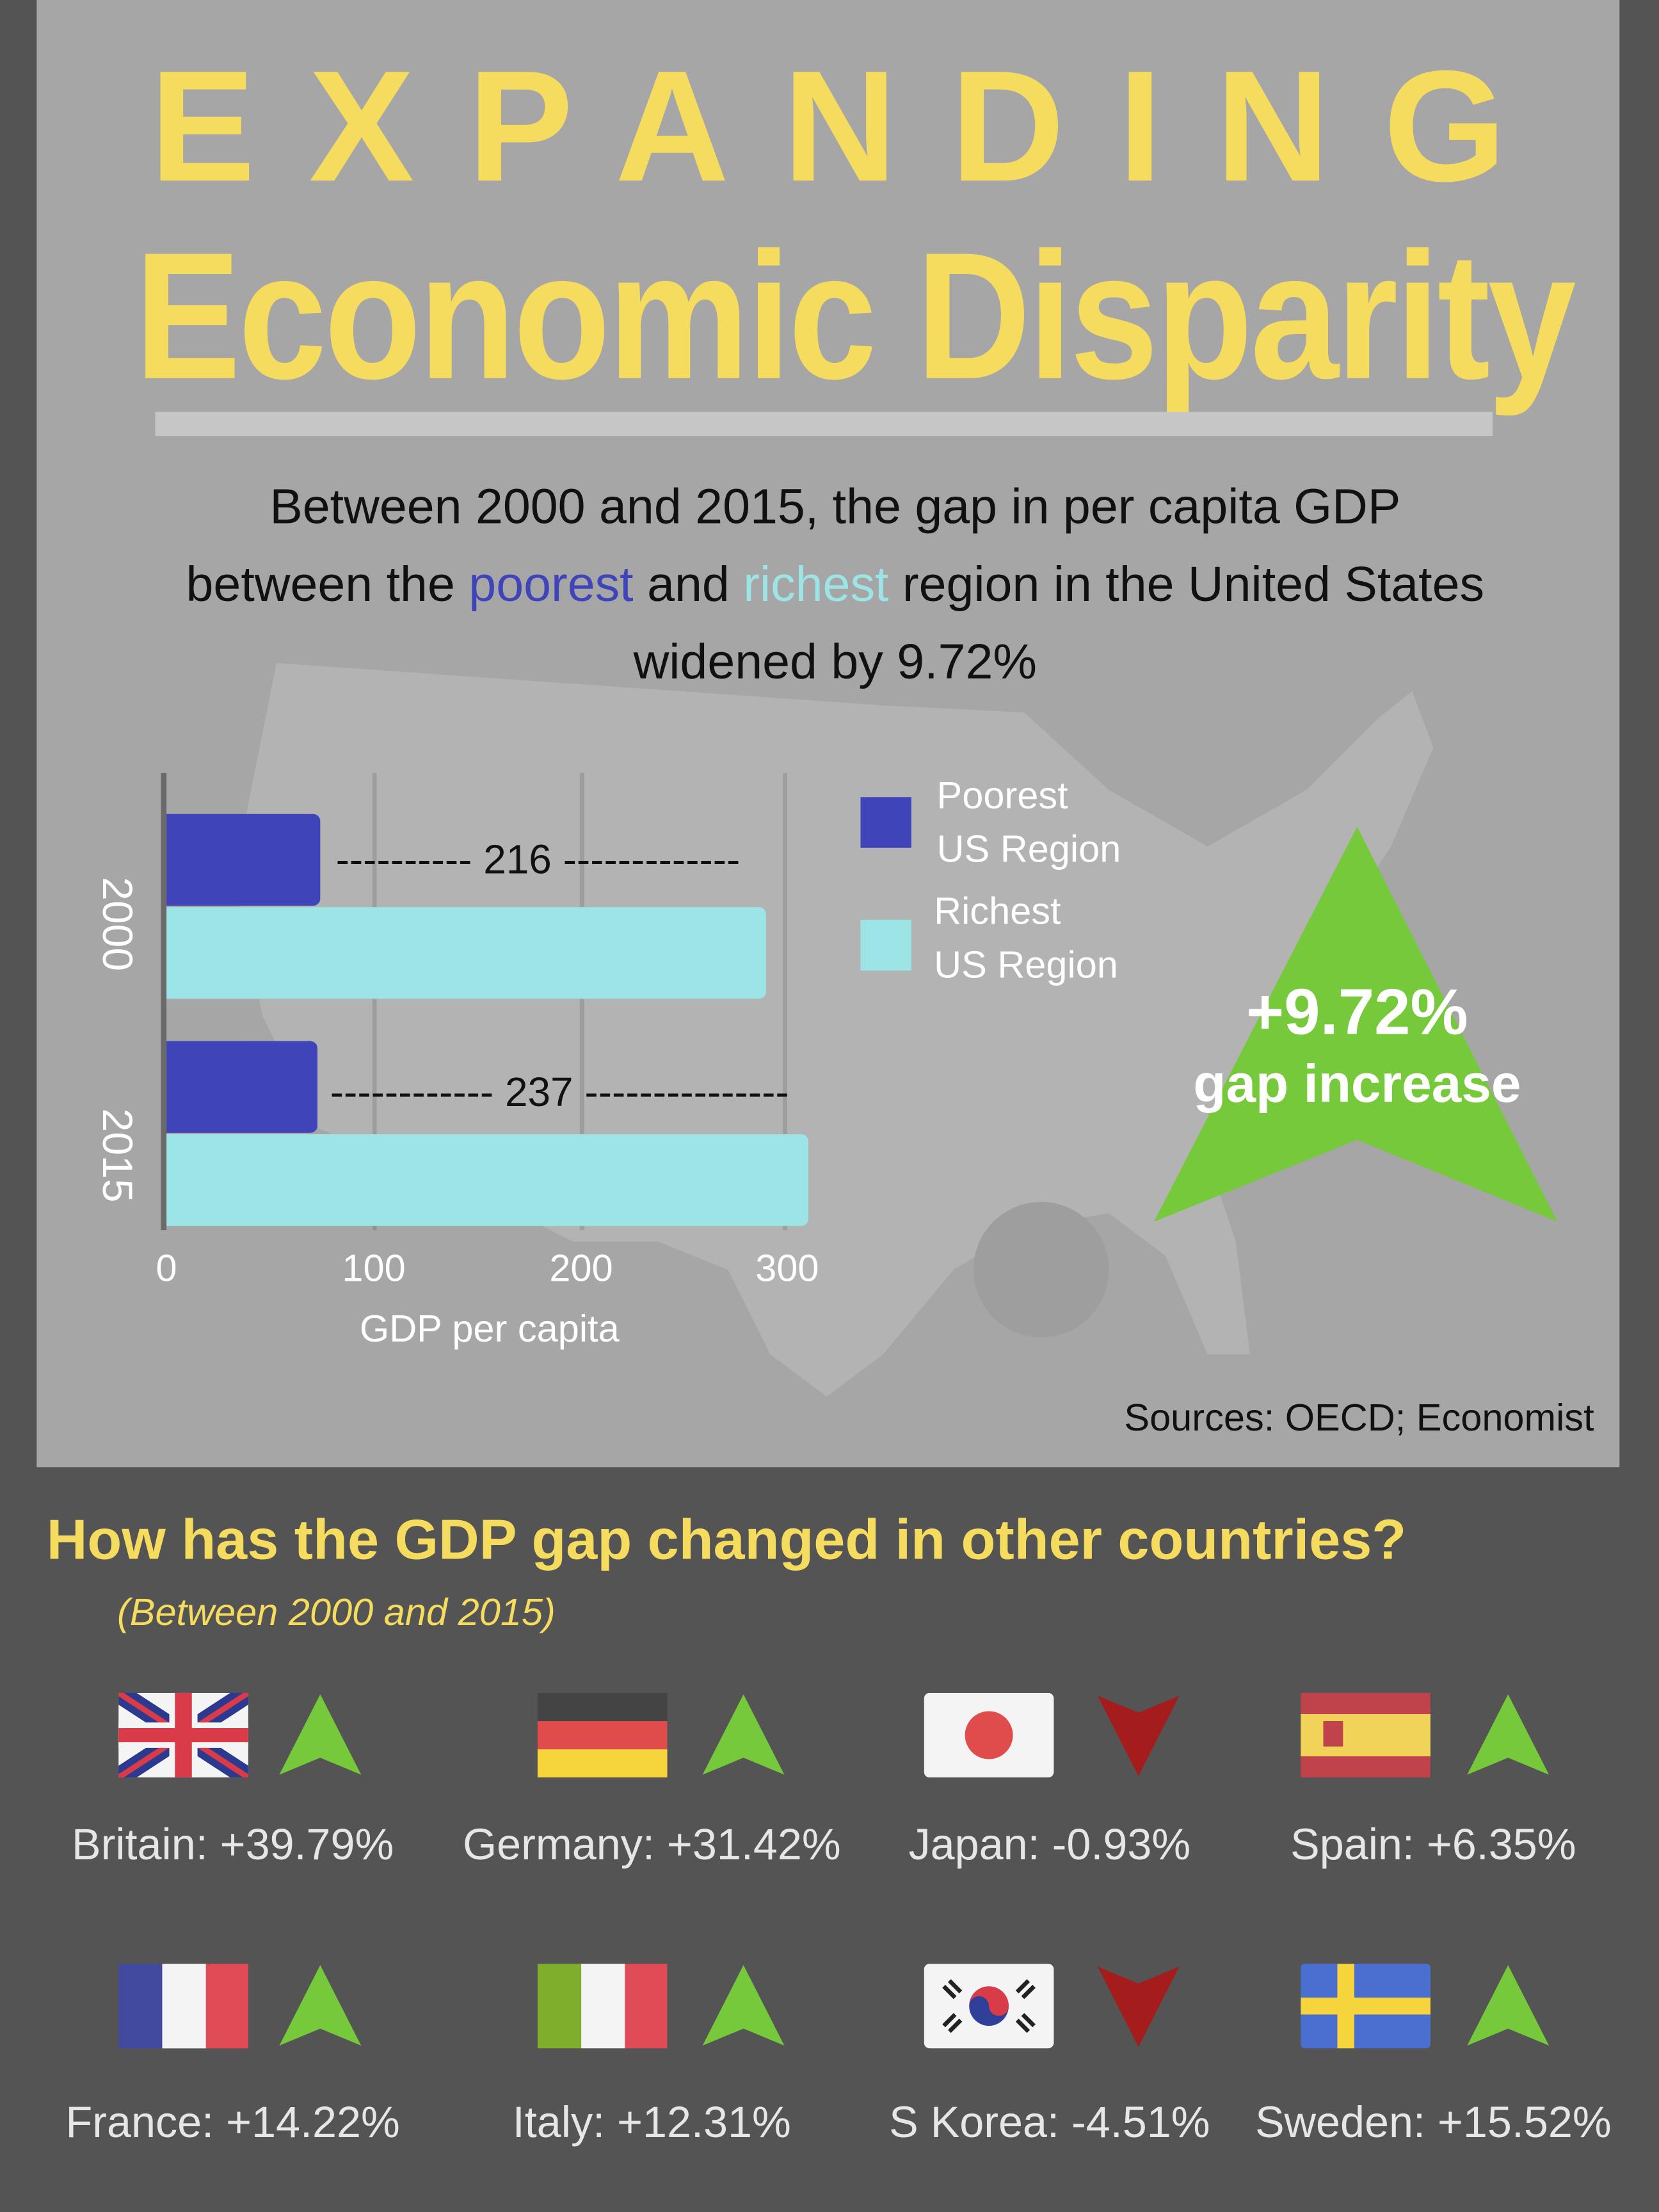  I want to click on year-label-2015: 2015, so click(116, 1155).